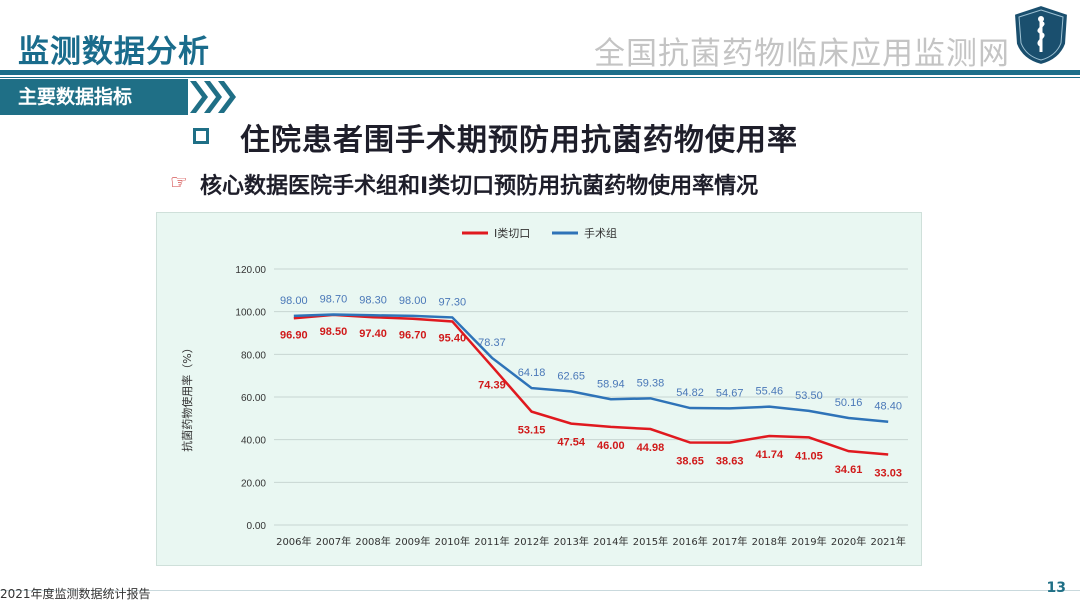 The width and height of the screenshot is (1080, 608). What do you see at coordinates (373, 334) in the screenshot?
I see `data-label: 97.40` at bounding box center [373, 334].